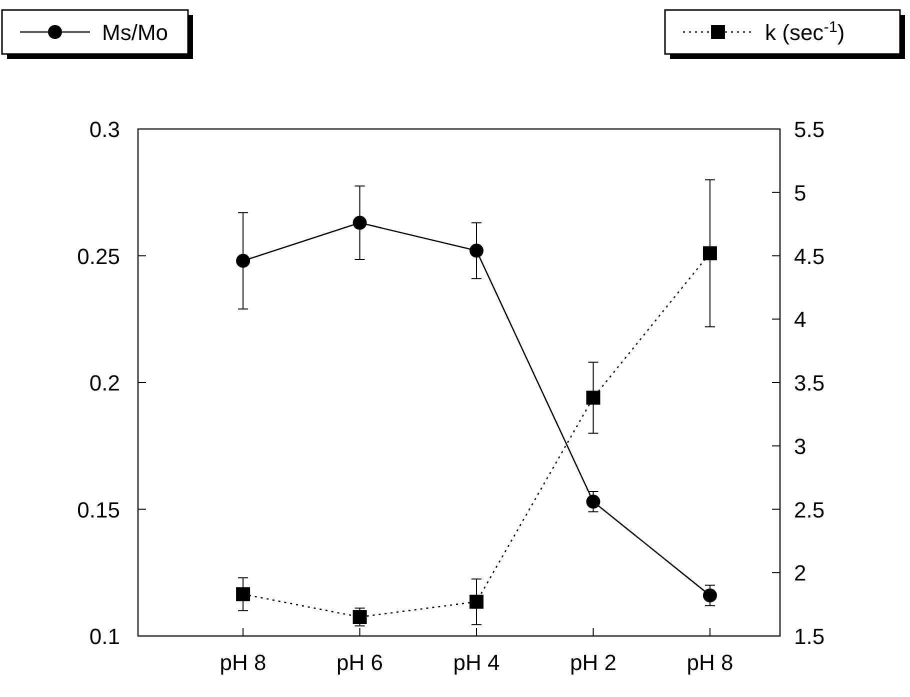 The width and height of the screenshot is (910, 697). What do you see at coordinates (800, 573) in the screenshot?
I see `y2-tick-label: 2` at bounding box center [800, 573].